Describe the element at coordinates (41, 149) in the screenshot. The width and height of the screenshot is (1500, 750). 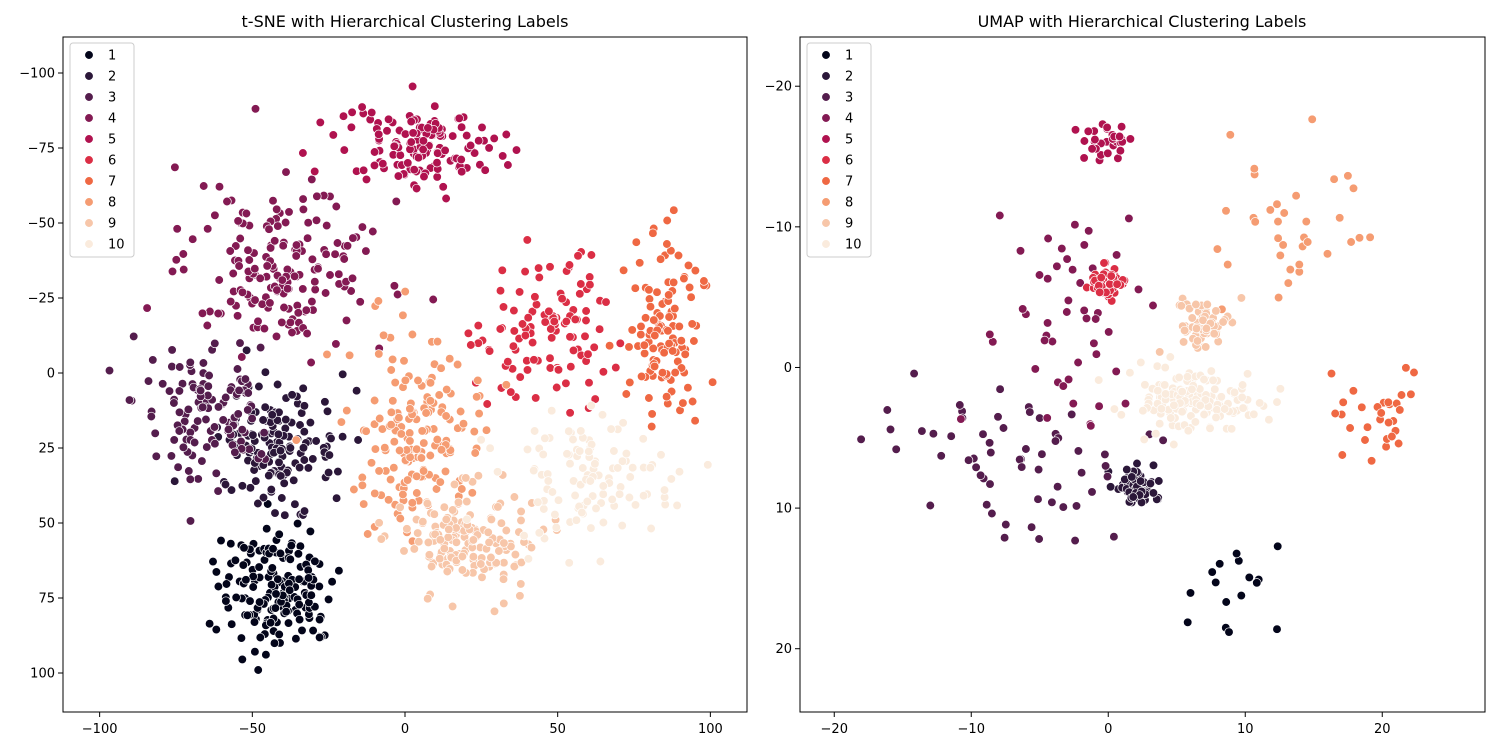
I see `y-tick-label: −75` at that location.